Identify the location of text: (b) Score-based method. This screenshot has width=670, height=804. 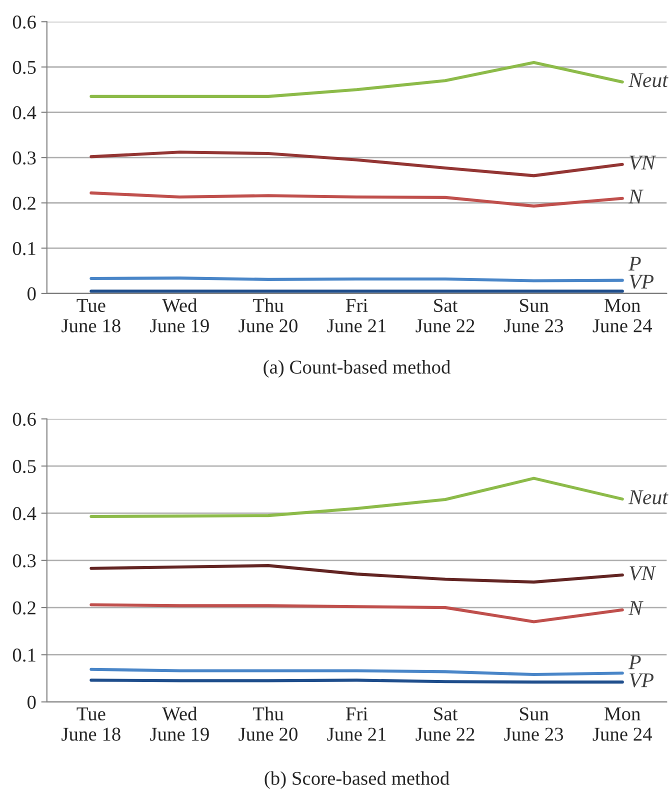
(357, 780).